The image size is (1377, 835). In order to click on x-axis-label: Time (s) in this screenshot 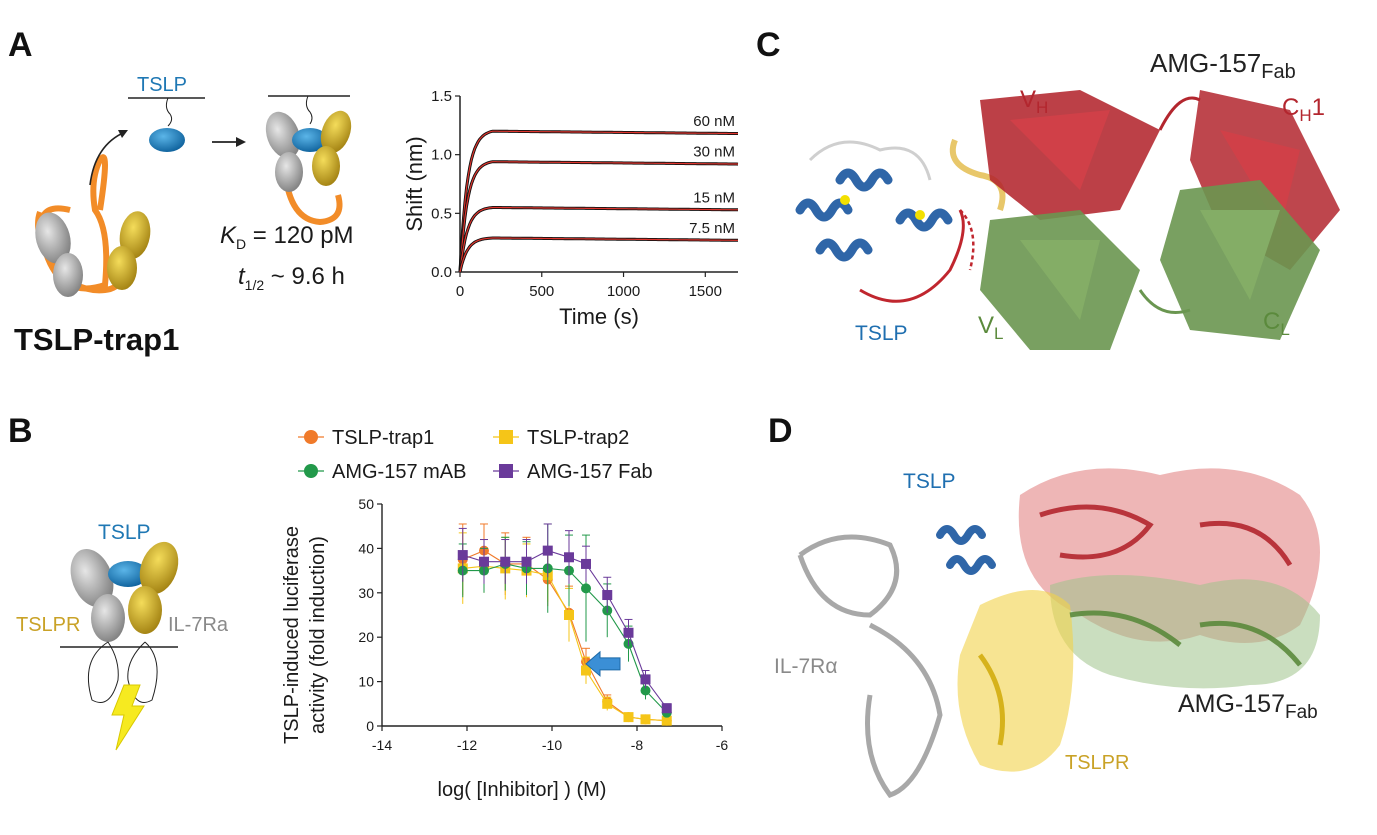, I will do `click(599, 316)`.